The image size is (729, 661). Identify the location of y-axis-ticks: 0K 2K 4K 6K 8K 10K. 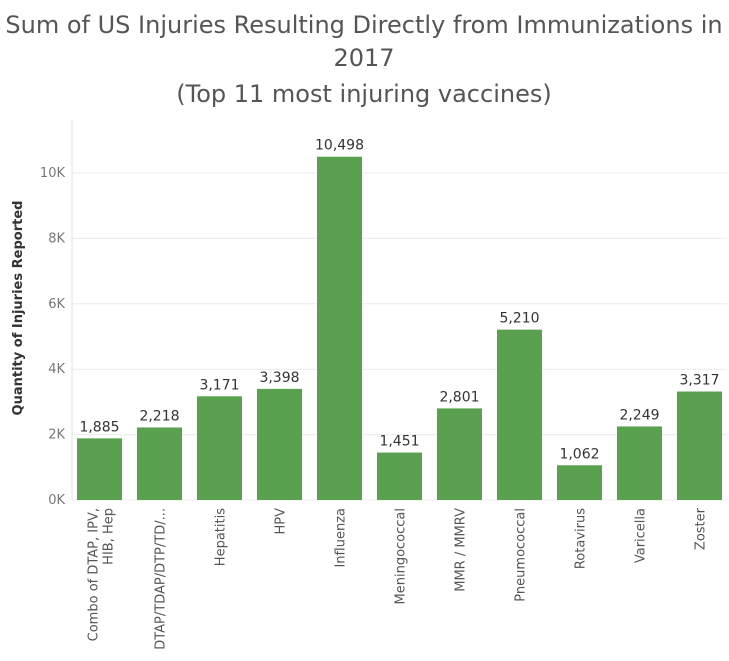
(53, 337).